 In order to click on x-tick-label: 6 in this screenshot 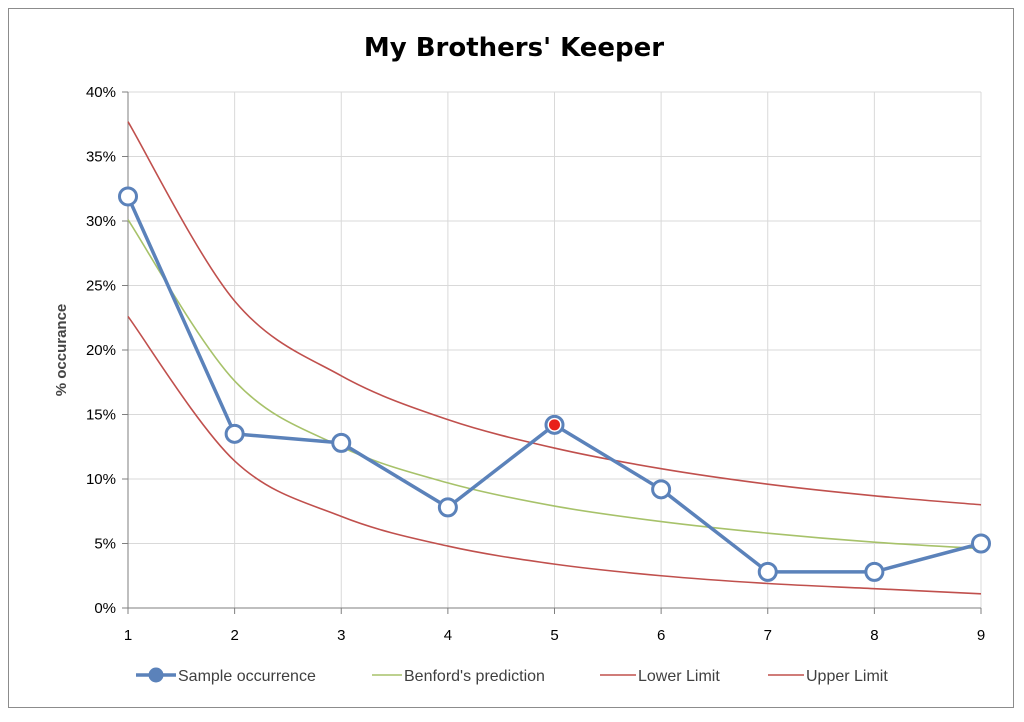, I will do `click(661, 635)`.